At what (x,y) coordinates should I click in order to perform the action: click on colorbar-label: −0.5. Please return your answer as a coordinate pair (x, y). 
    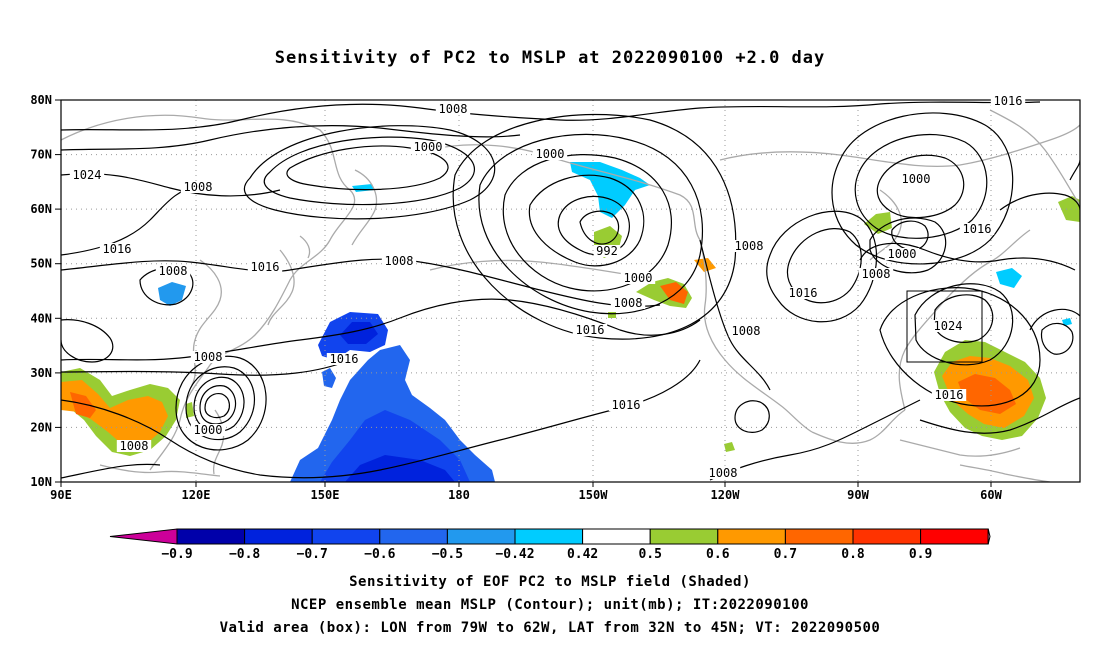
    Looking at the image, I should click on (447, 554).